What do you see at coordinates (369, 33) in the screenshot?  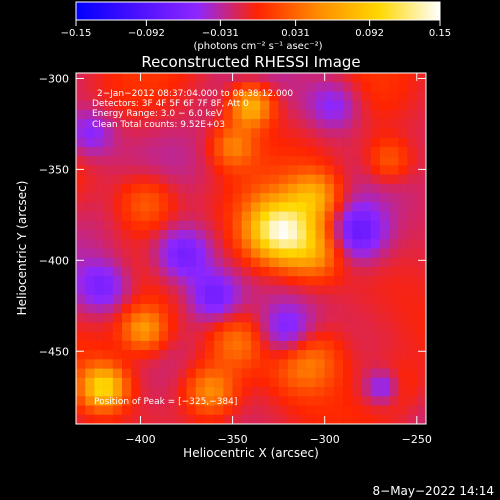 I see `colorbar-tick-label: 0.092` at bounding box center [369, 33].